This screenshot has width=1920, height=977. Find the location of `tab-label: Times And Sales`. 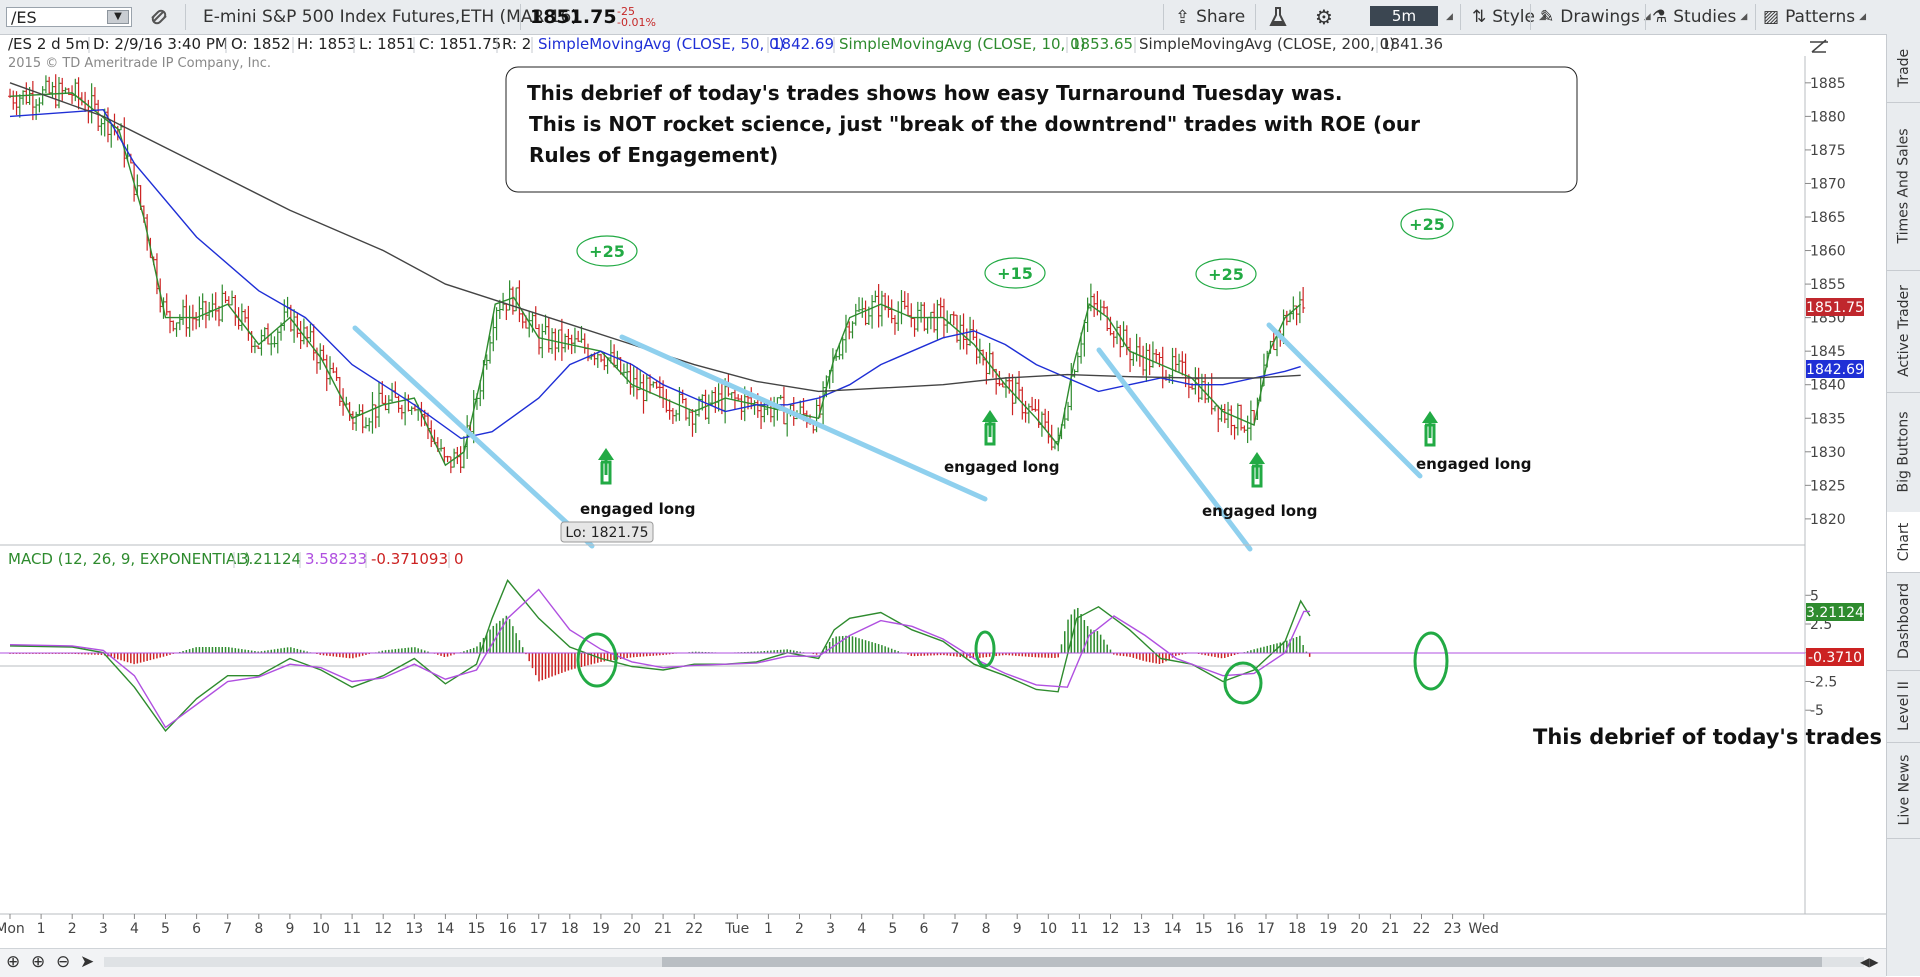

tab-label: Times And Sales is located at coordinates (1904, 186).